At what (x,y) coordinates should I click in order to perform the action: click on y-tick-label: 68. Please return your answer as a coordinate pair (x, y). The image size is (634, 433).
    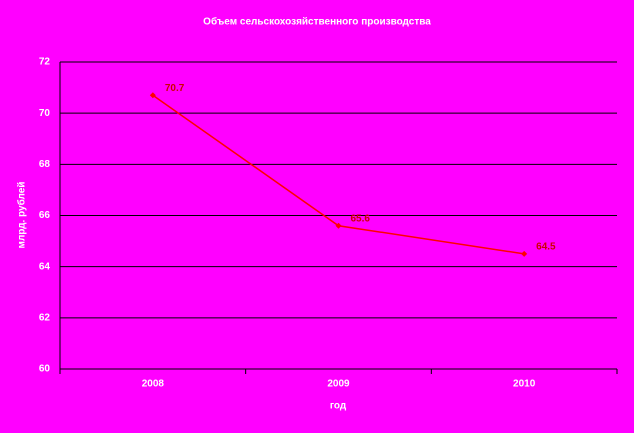
    Looking at the image, I should click on (45, 164).